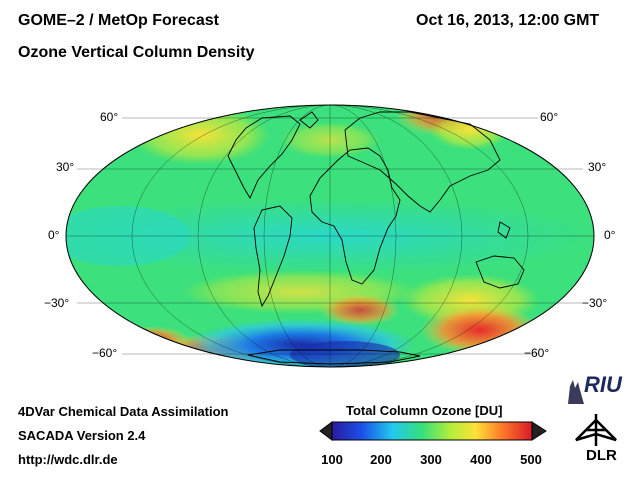  Describe the element at coordinates (549, 117) in the screenshot. I see `lat-label-60n-right: 60°` at that location.